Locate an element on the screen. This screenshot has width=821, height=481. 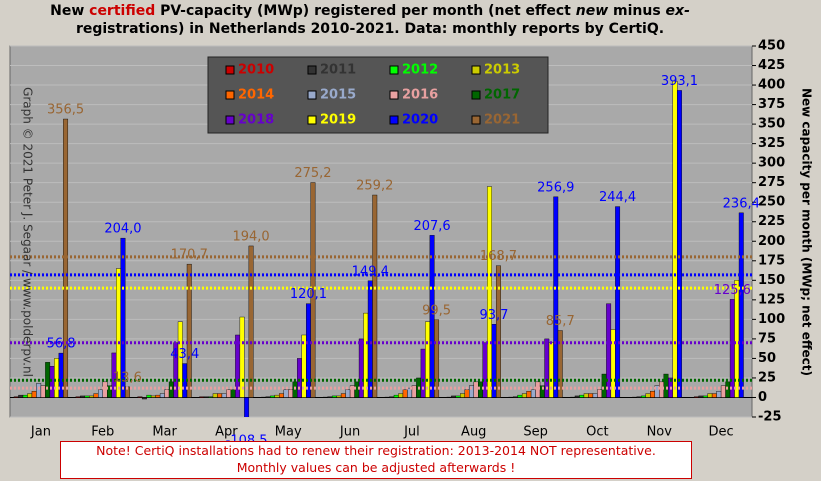
x-tick-label: Apr is located at coordinates (226, 432).